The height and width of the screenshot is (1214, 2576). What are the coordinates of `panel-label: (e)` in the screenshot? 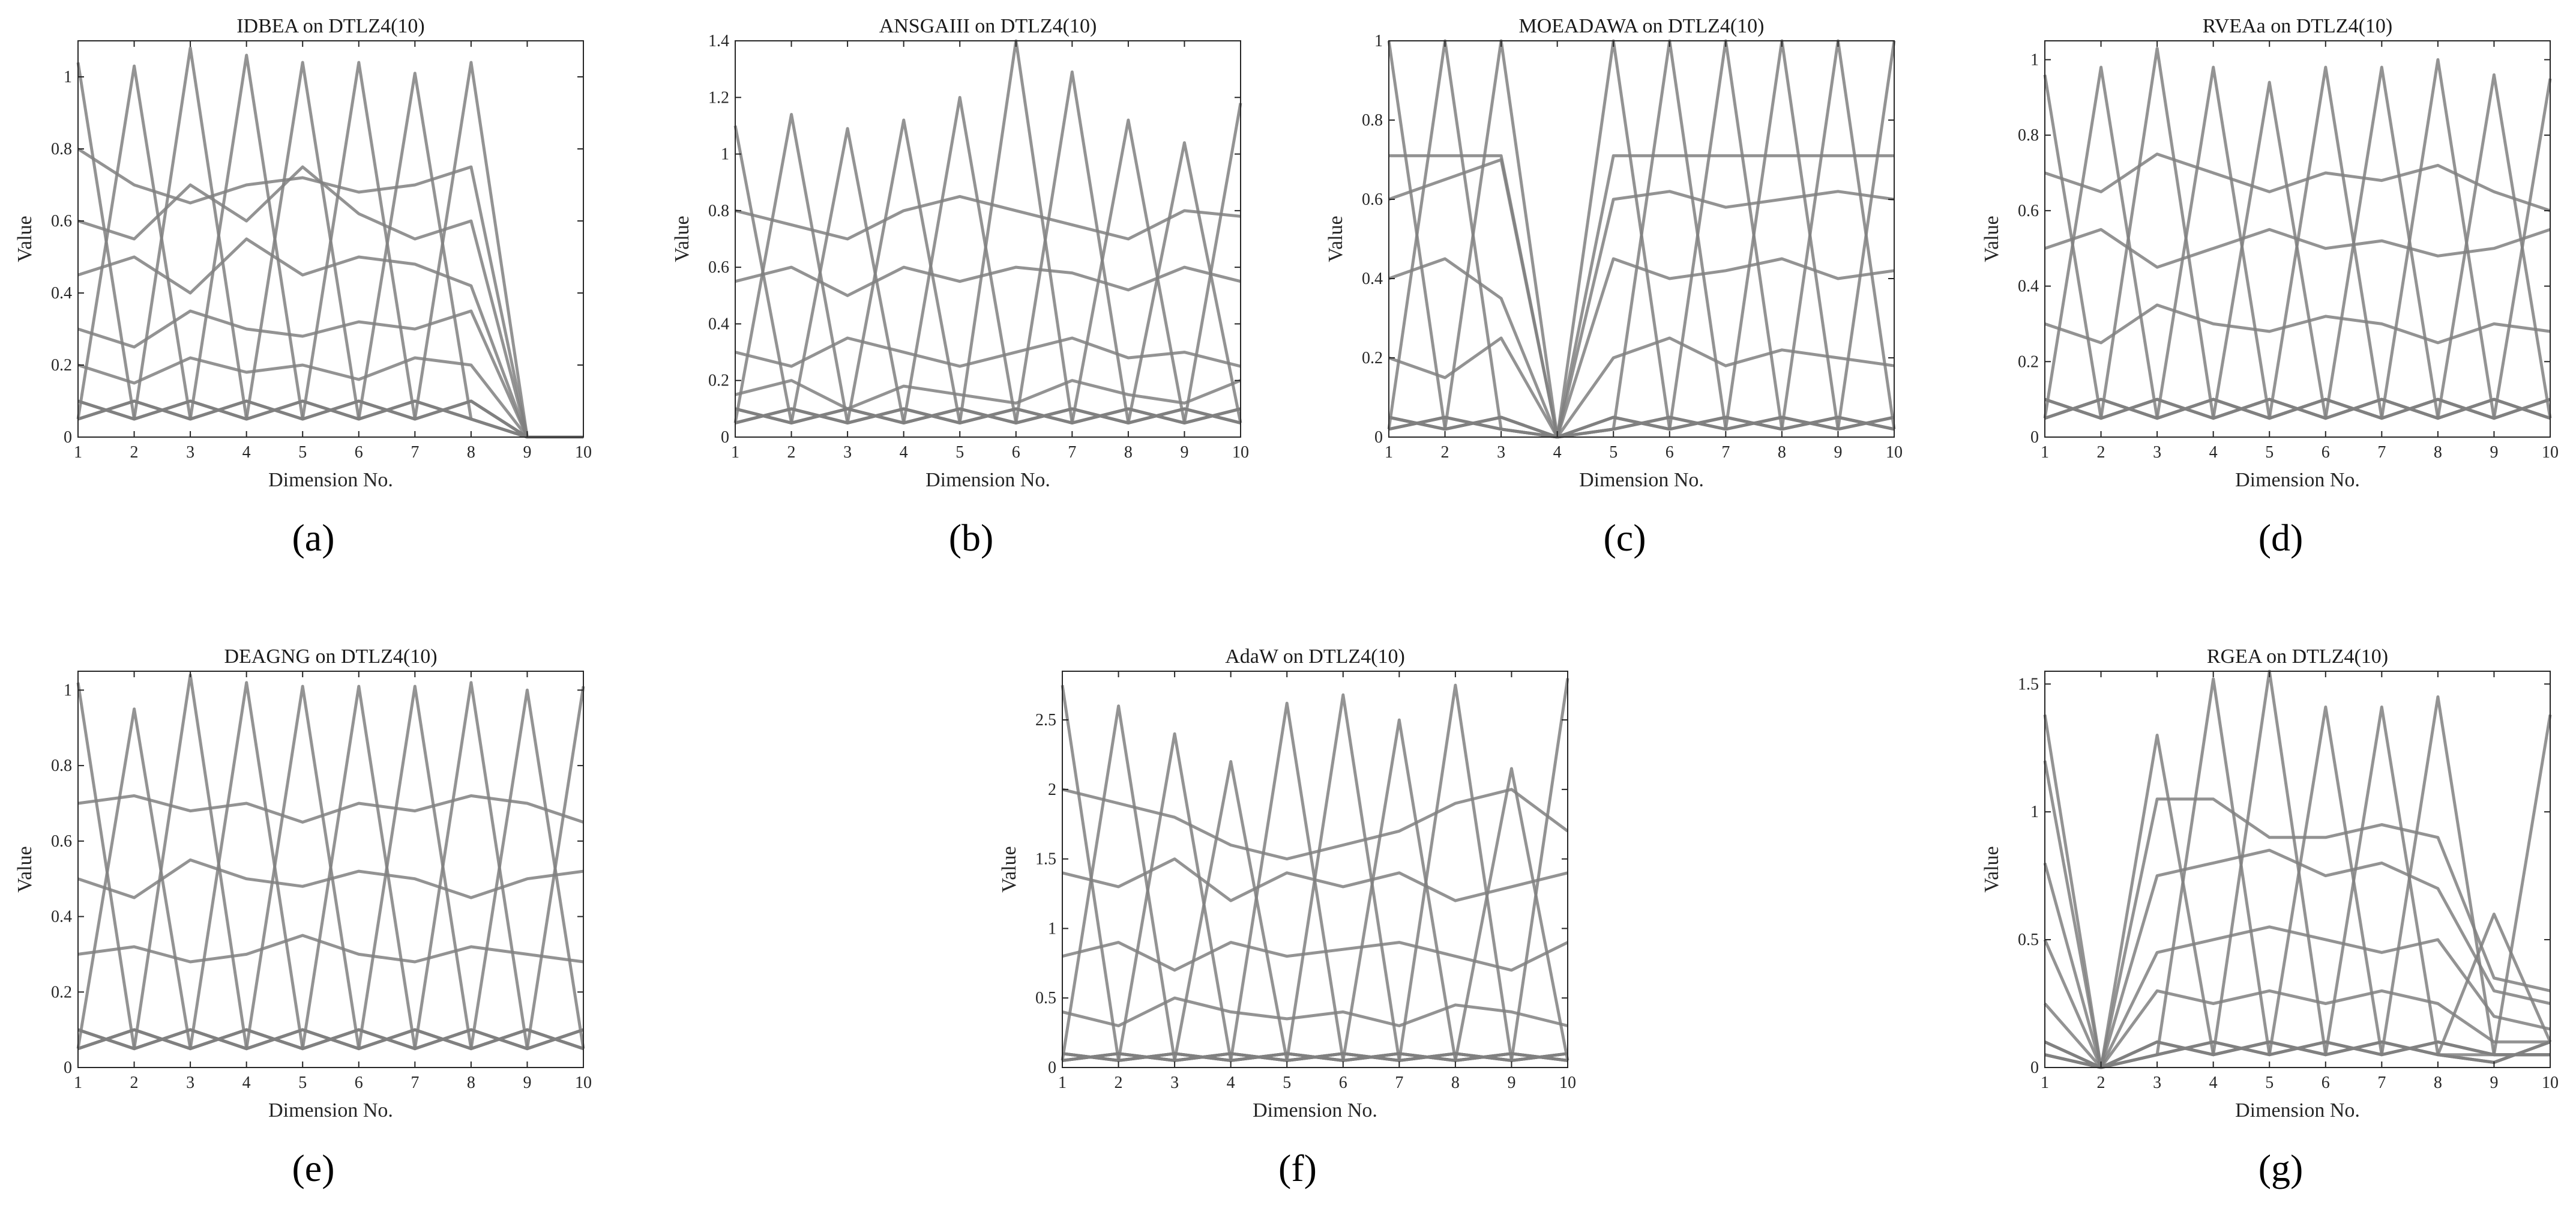 It's located at (313, 1168).